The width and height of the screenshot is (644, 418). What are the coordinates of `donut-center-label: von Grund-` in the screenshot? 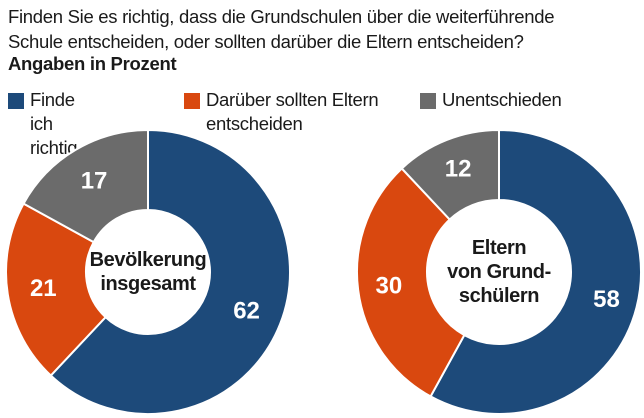 It's located at (499, 272).